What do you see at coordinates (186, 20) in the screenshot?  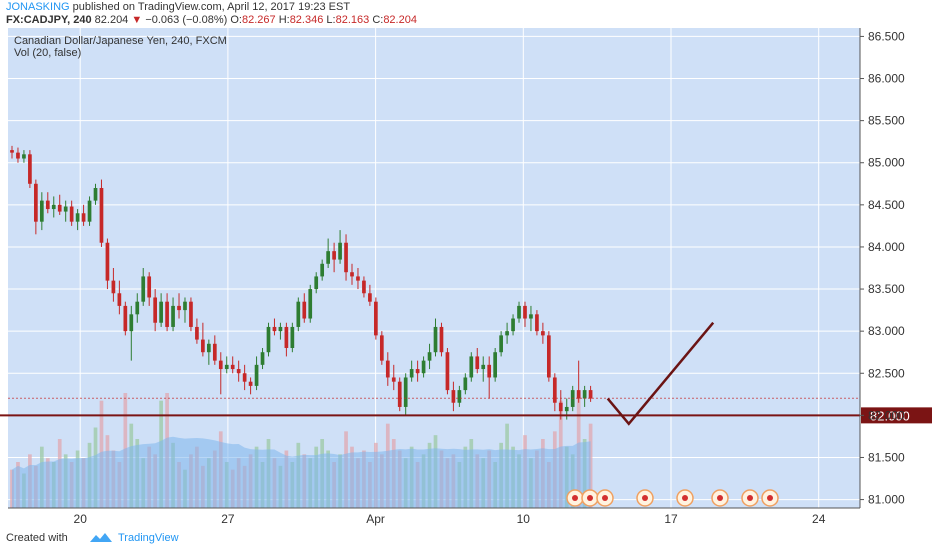 I see `price-change: −0.063 (−0.08%)` at bounding box center [186, 20].